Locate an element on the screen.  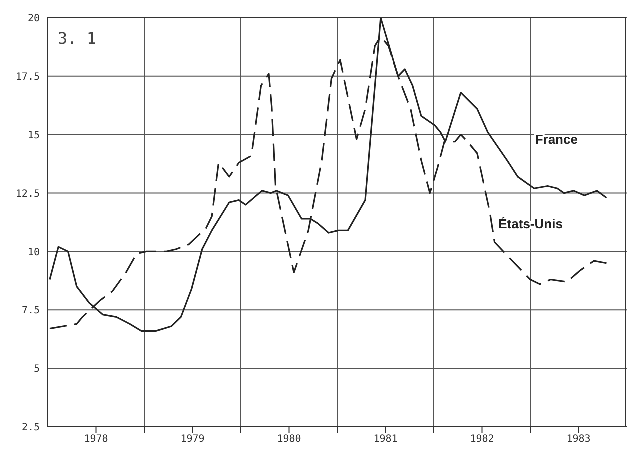
x-tick-label: 1979 is located at coordinates (192, 440).